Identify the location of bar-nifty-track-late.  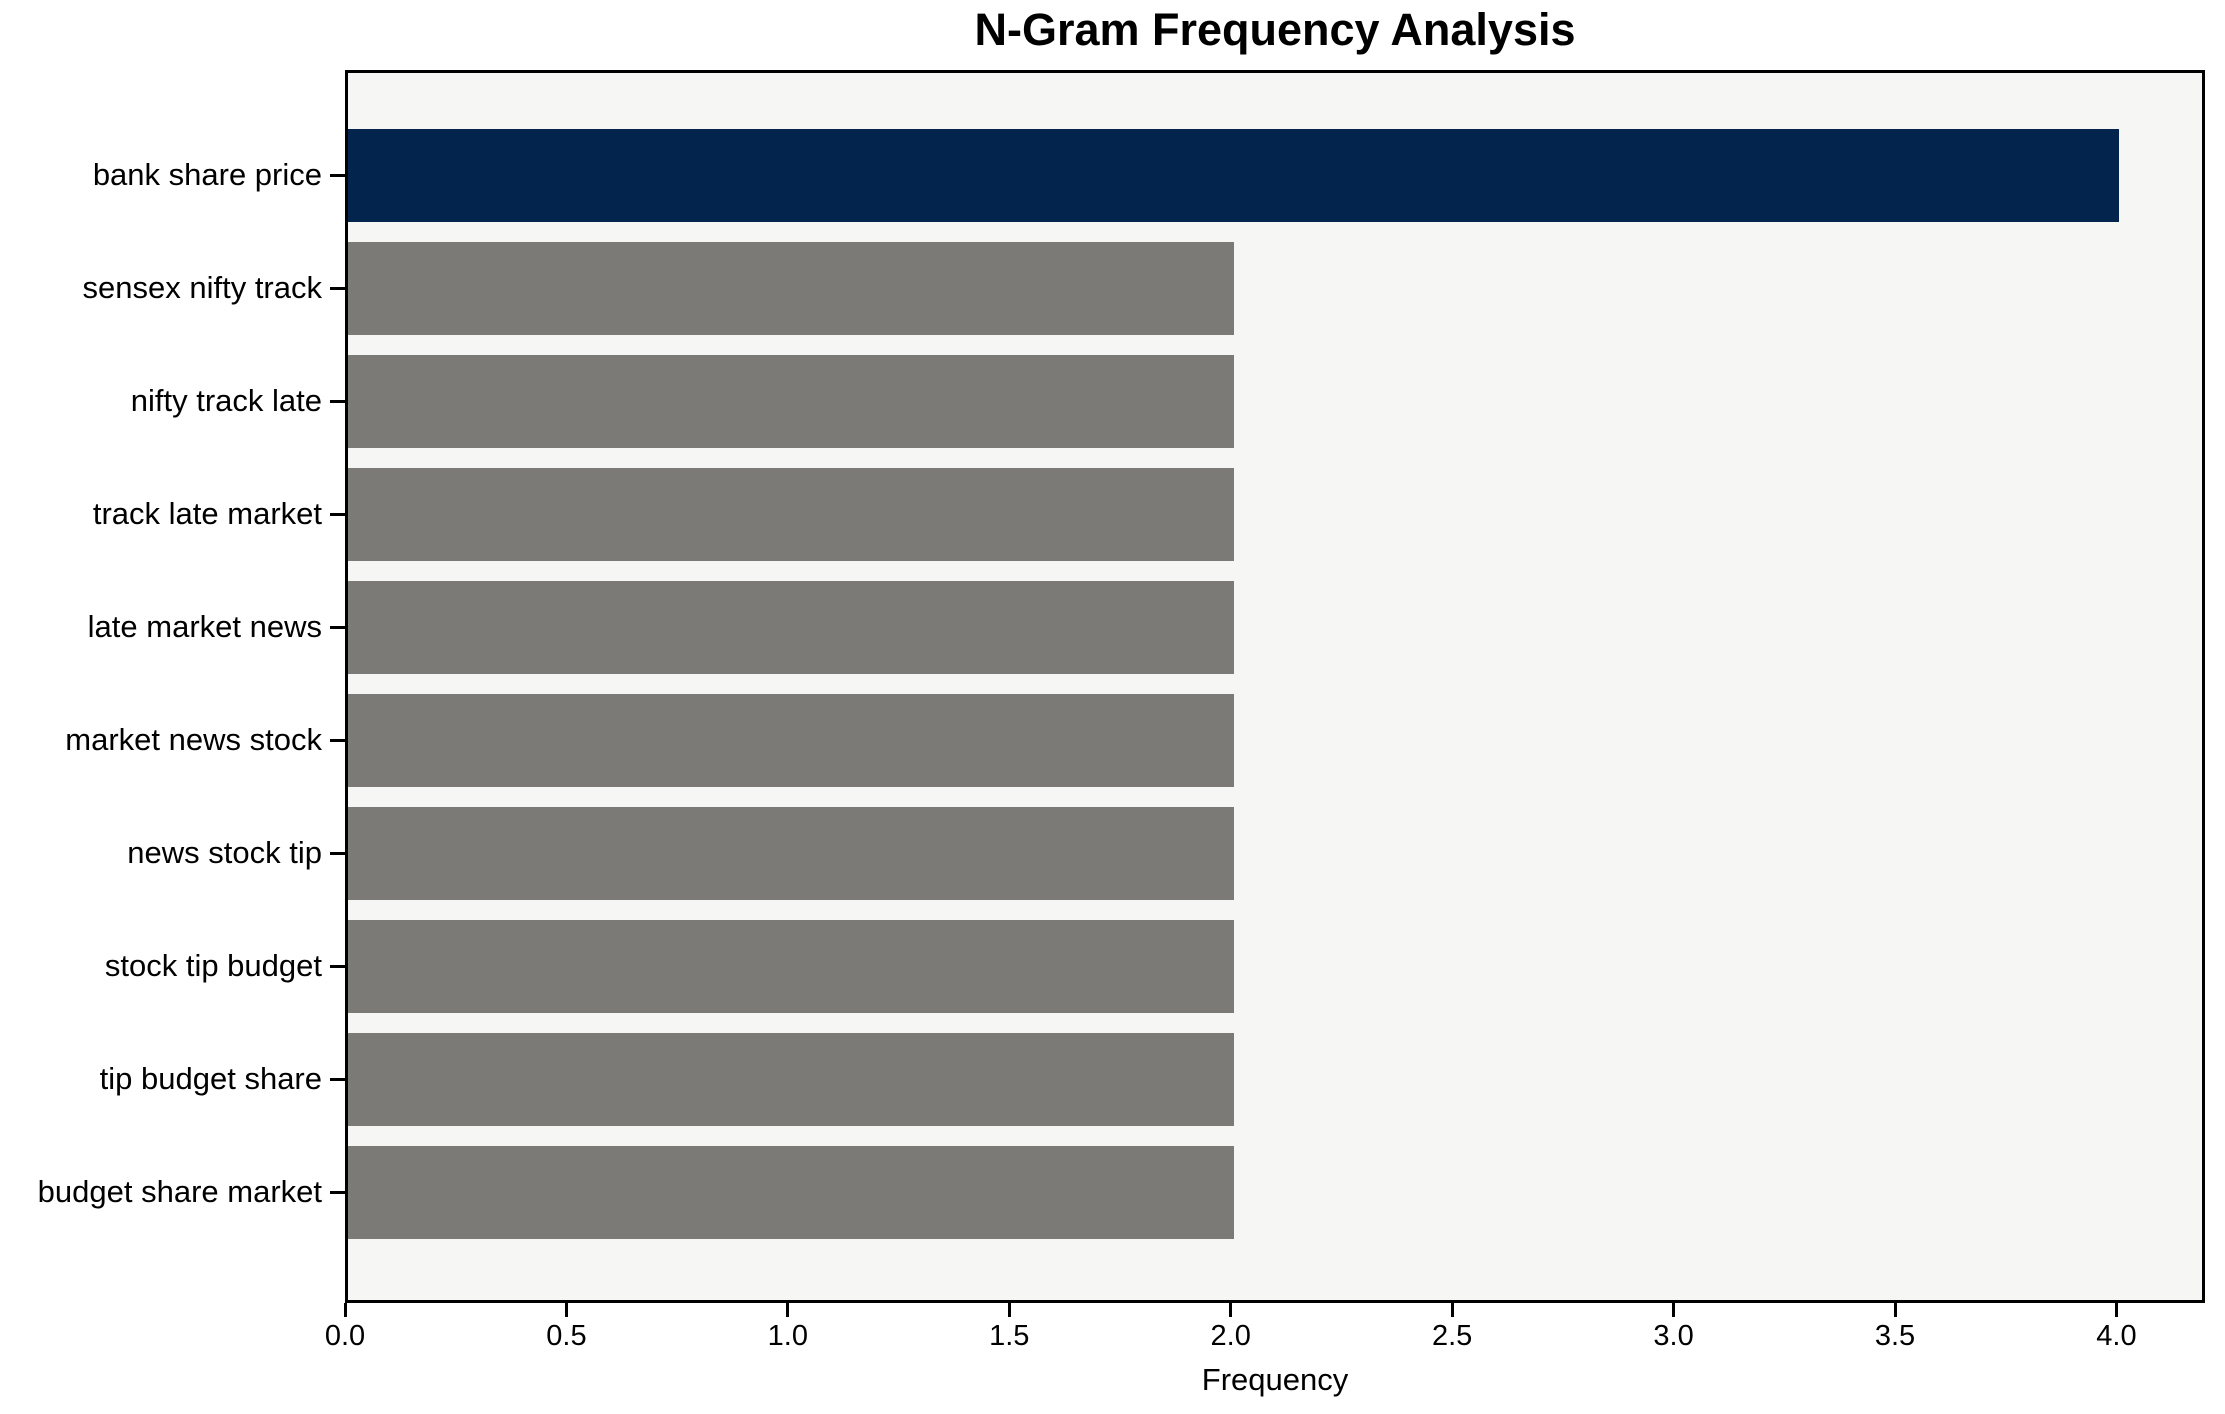
(791, 401).